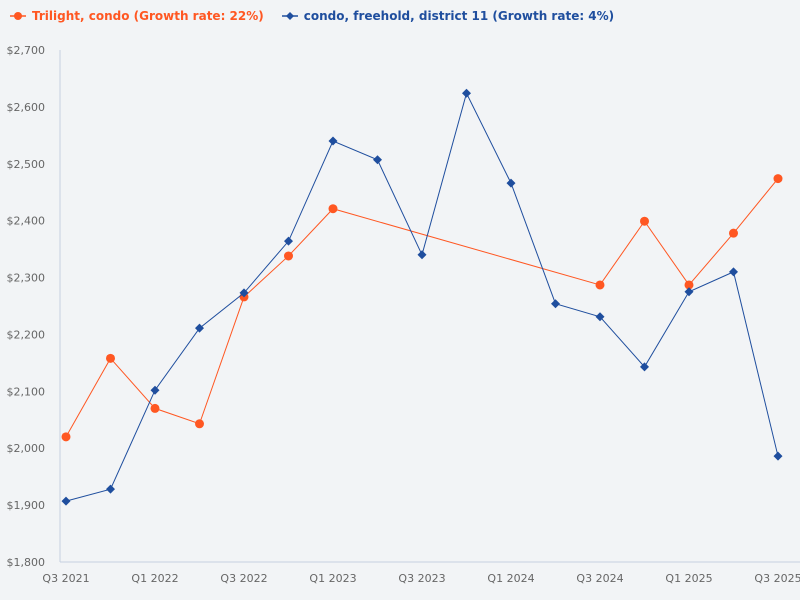 The width and height of the screenshot is (800, 600). I want to click on y-tick-label: $2,000, so click(26, 448).